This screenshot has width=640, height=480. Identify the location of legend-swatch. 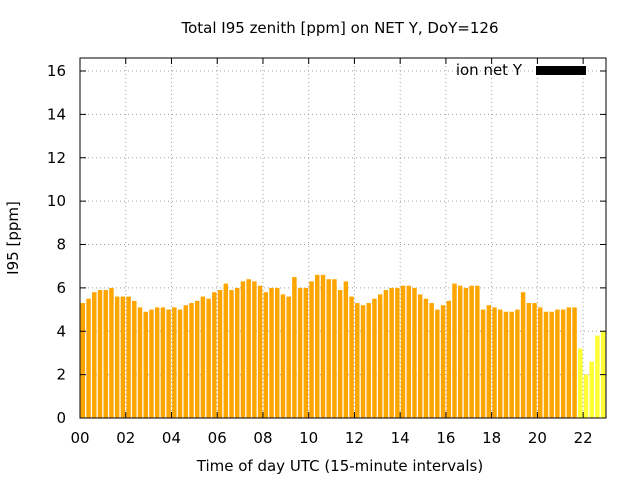
(561, 70).